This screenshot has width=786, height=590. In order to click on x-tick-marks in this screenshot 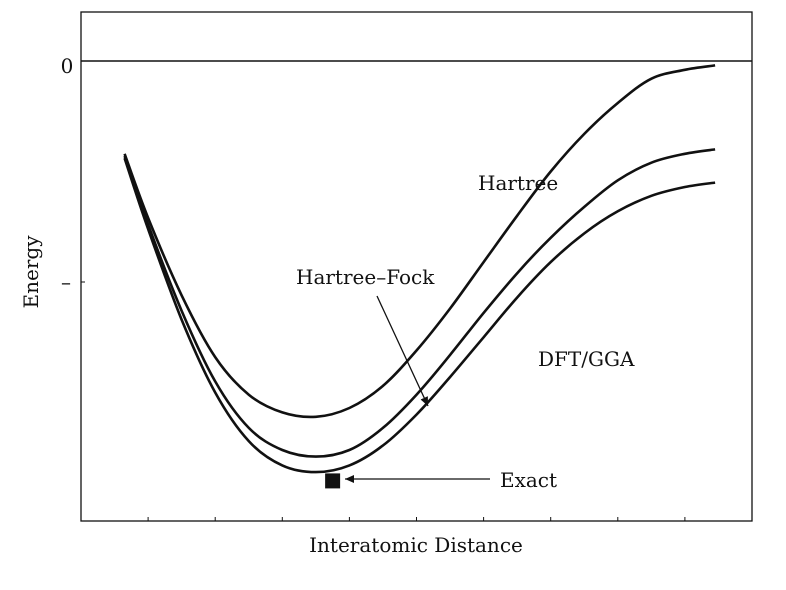, I will do `click(416, 519)`.